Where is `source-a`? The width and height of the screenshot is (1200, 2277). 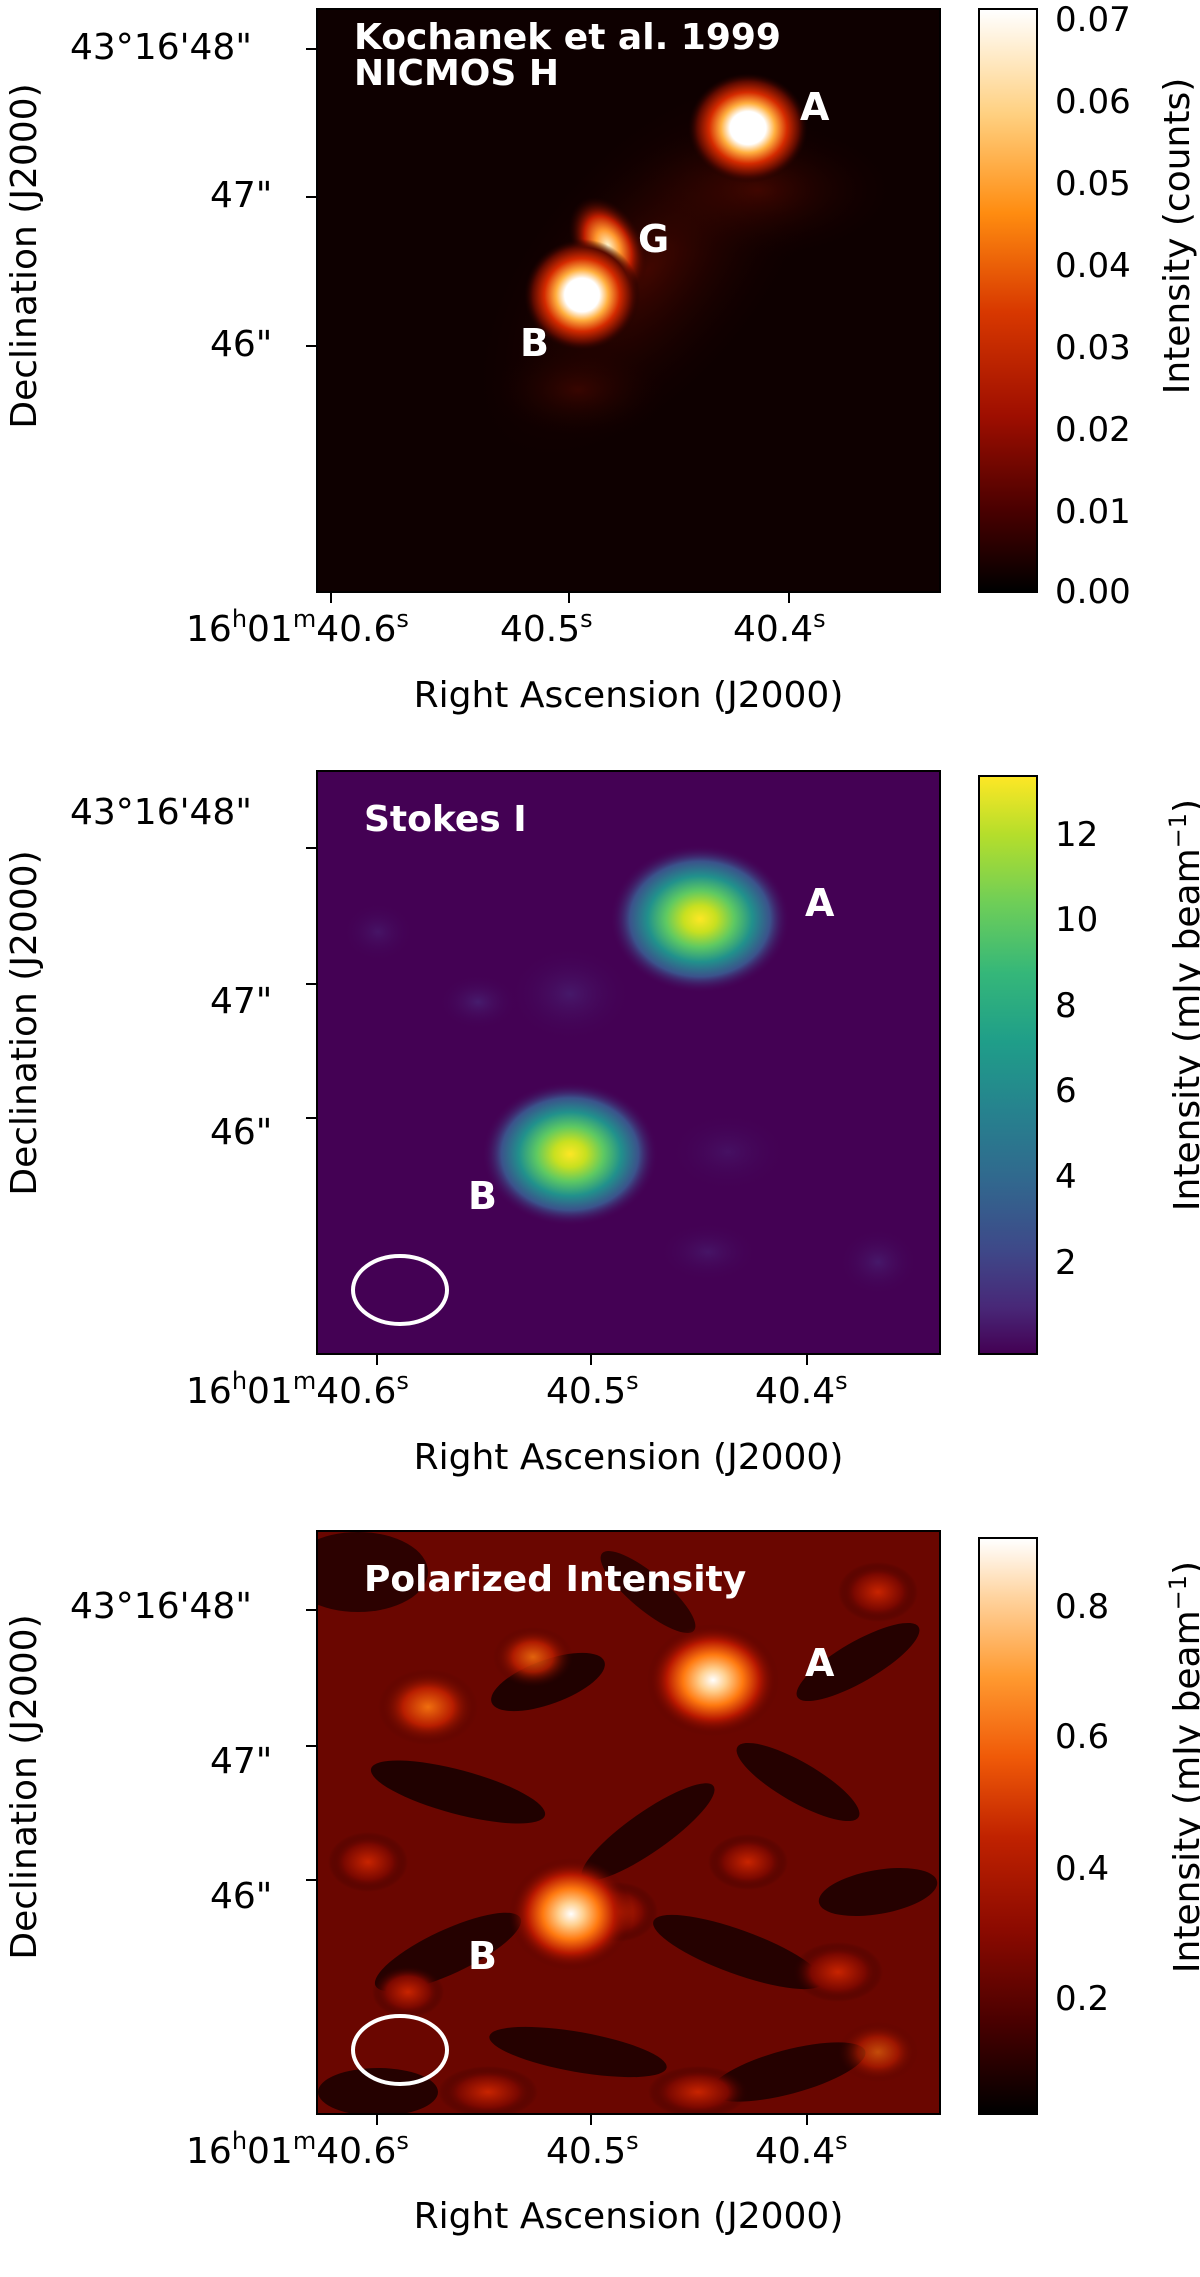
source-a is located at coordinates (700, 919).